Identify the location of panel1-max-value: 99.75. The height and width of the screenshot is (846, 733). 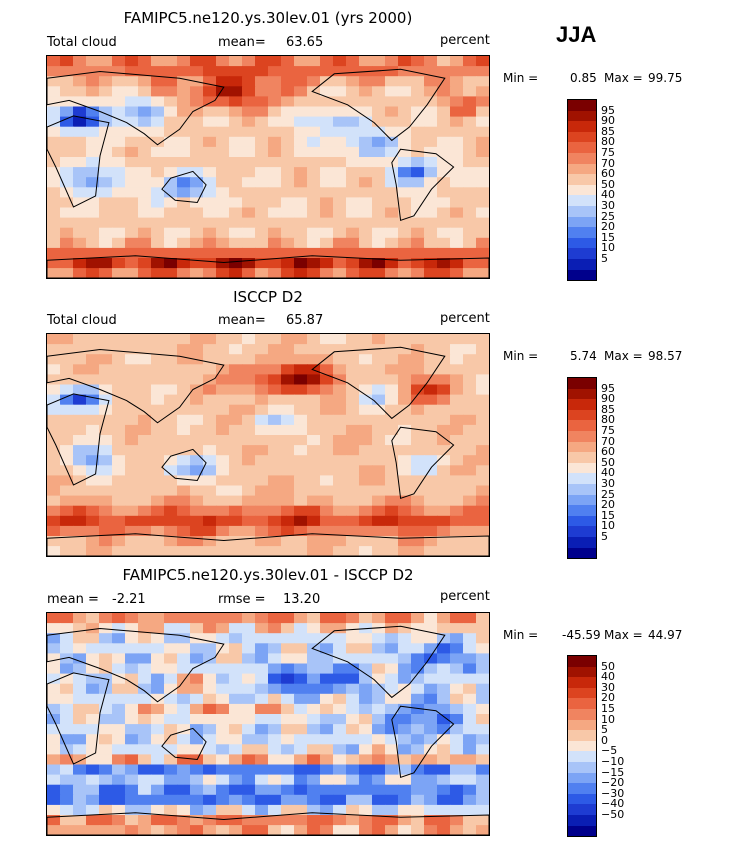
(665, 78).